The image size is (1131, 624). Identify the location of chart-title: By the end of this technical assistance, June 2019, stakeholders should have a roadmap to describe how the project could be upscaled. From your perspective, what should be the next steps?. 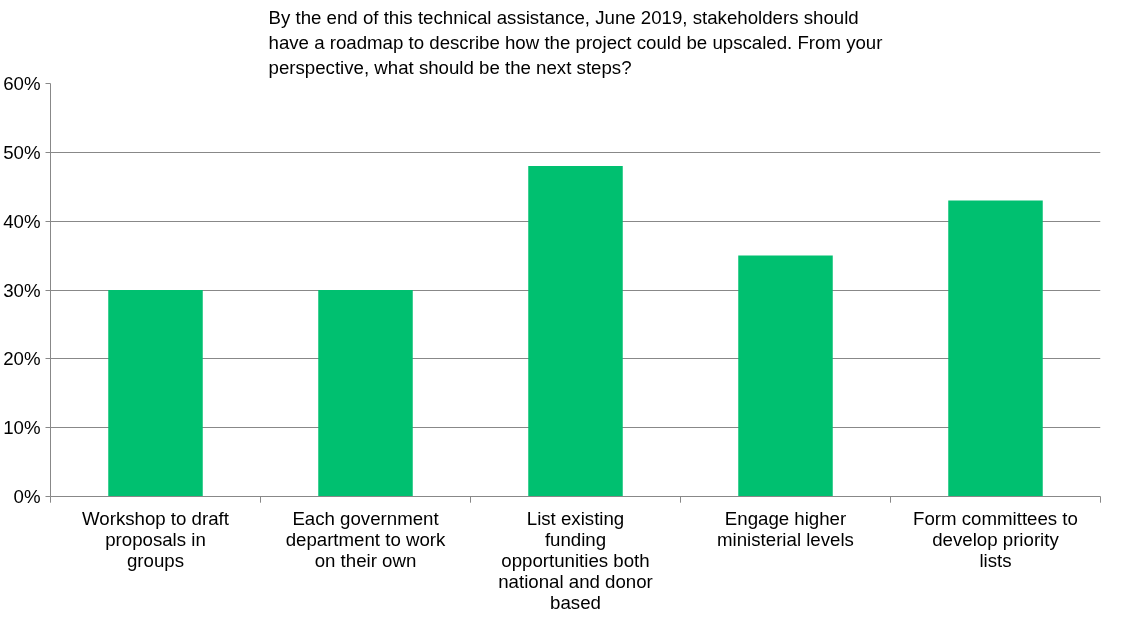
(575, 43).